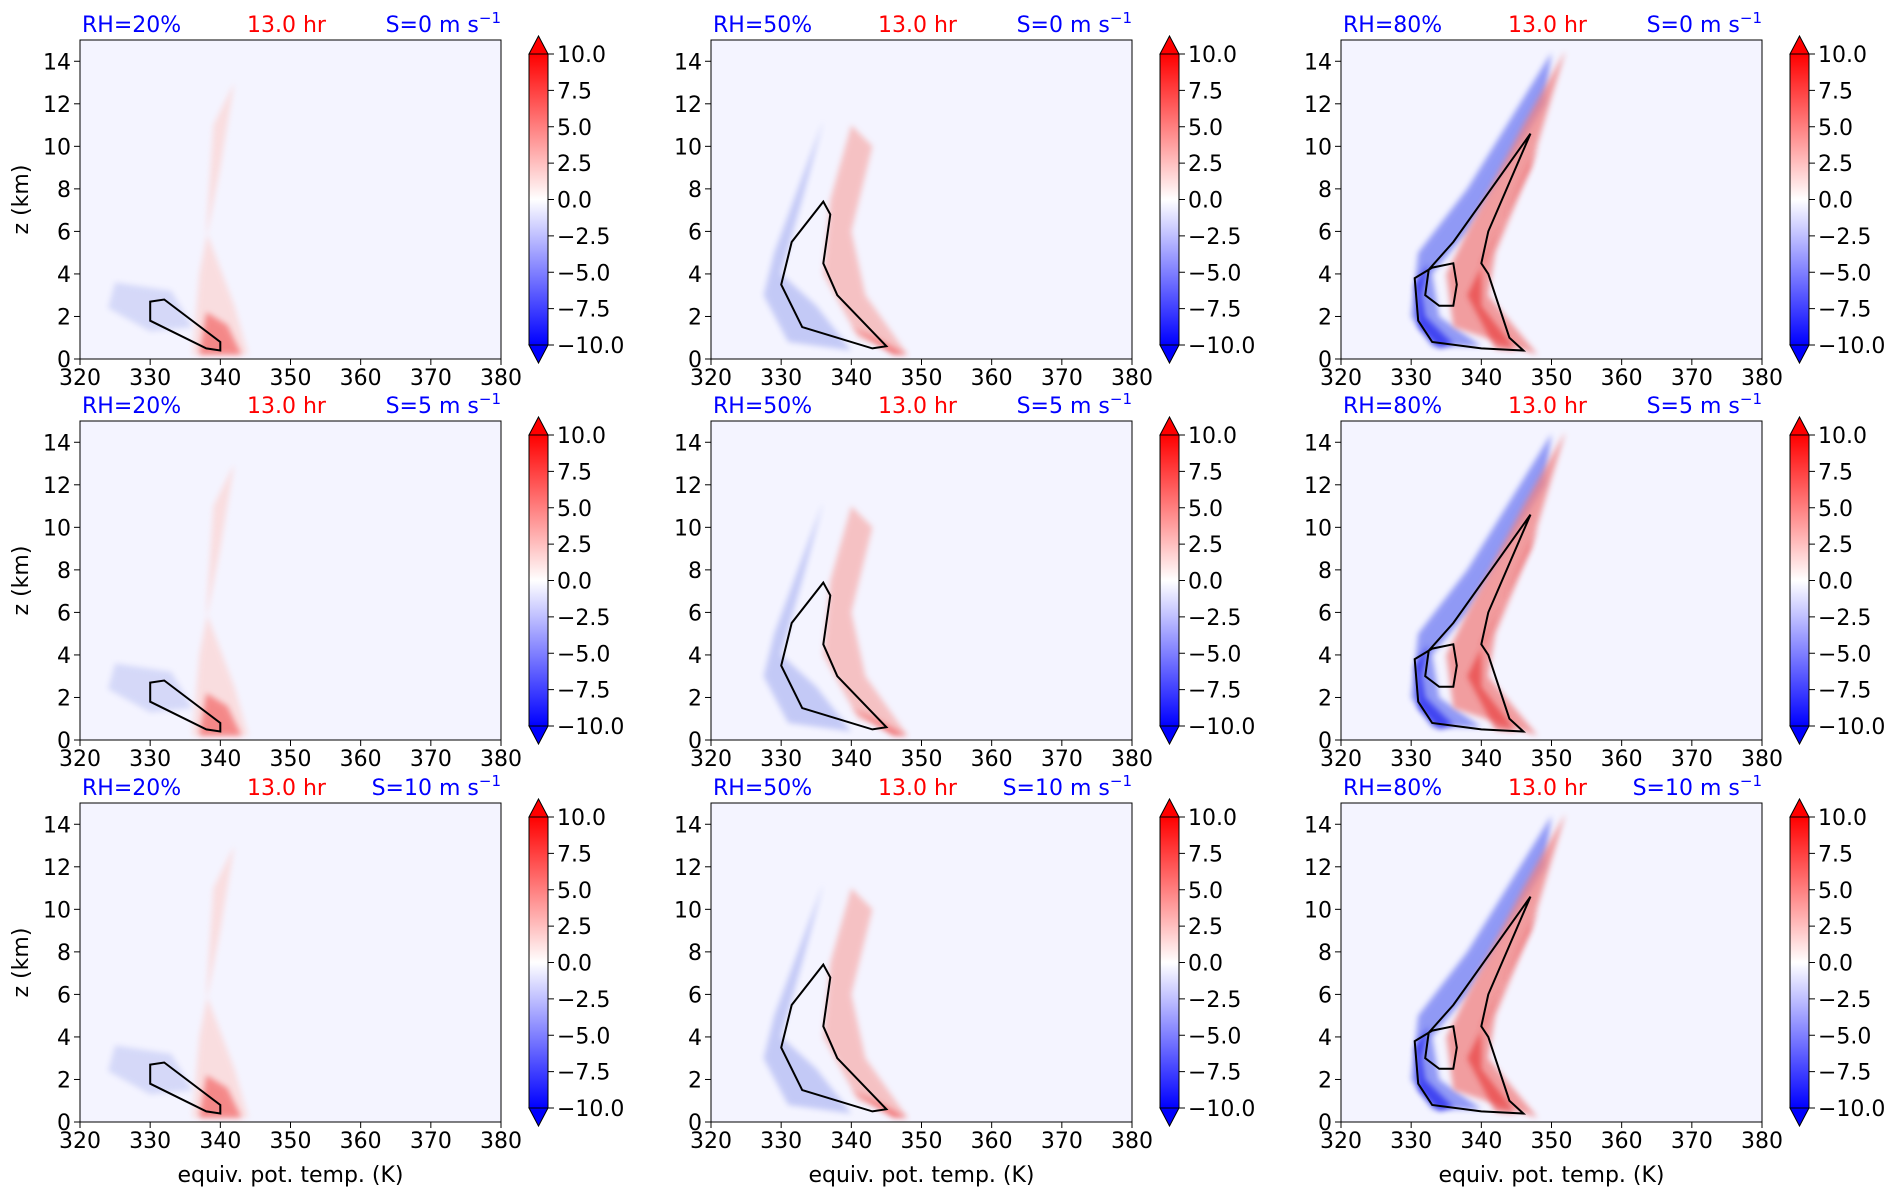 This screenshot has width=1895, height=1191. I want to click on positive-region, so click(220, 981).